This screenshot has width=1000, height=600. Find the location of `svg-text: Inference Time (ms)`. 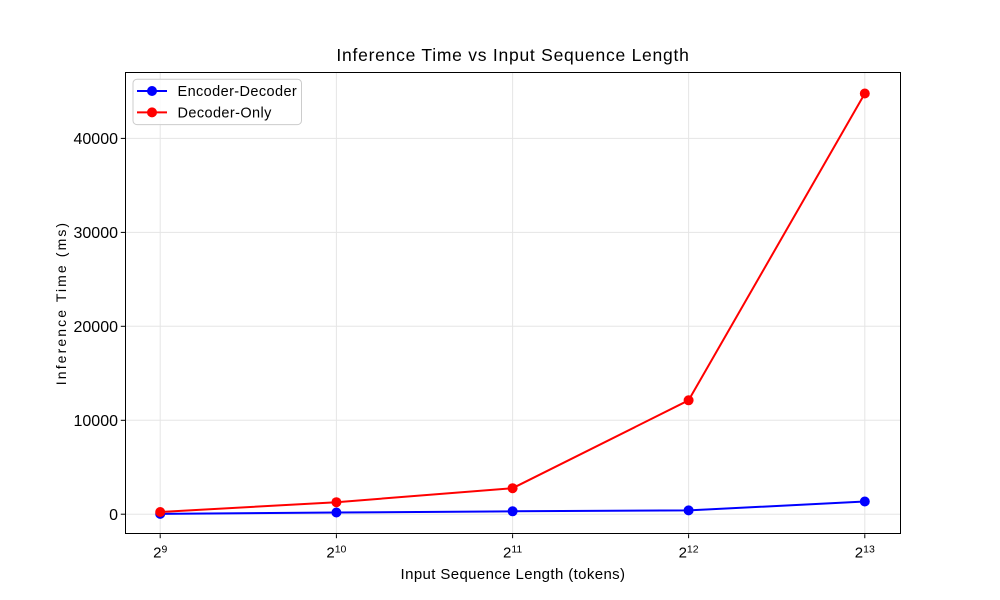

svg-text: Inference Time (ms) is located at coordinates (61, 303).